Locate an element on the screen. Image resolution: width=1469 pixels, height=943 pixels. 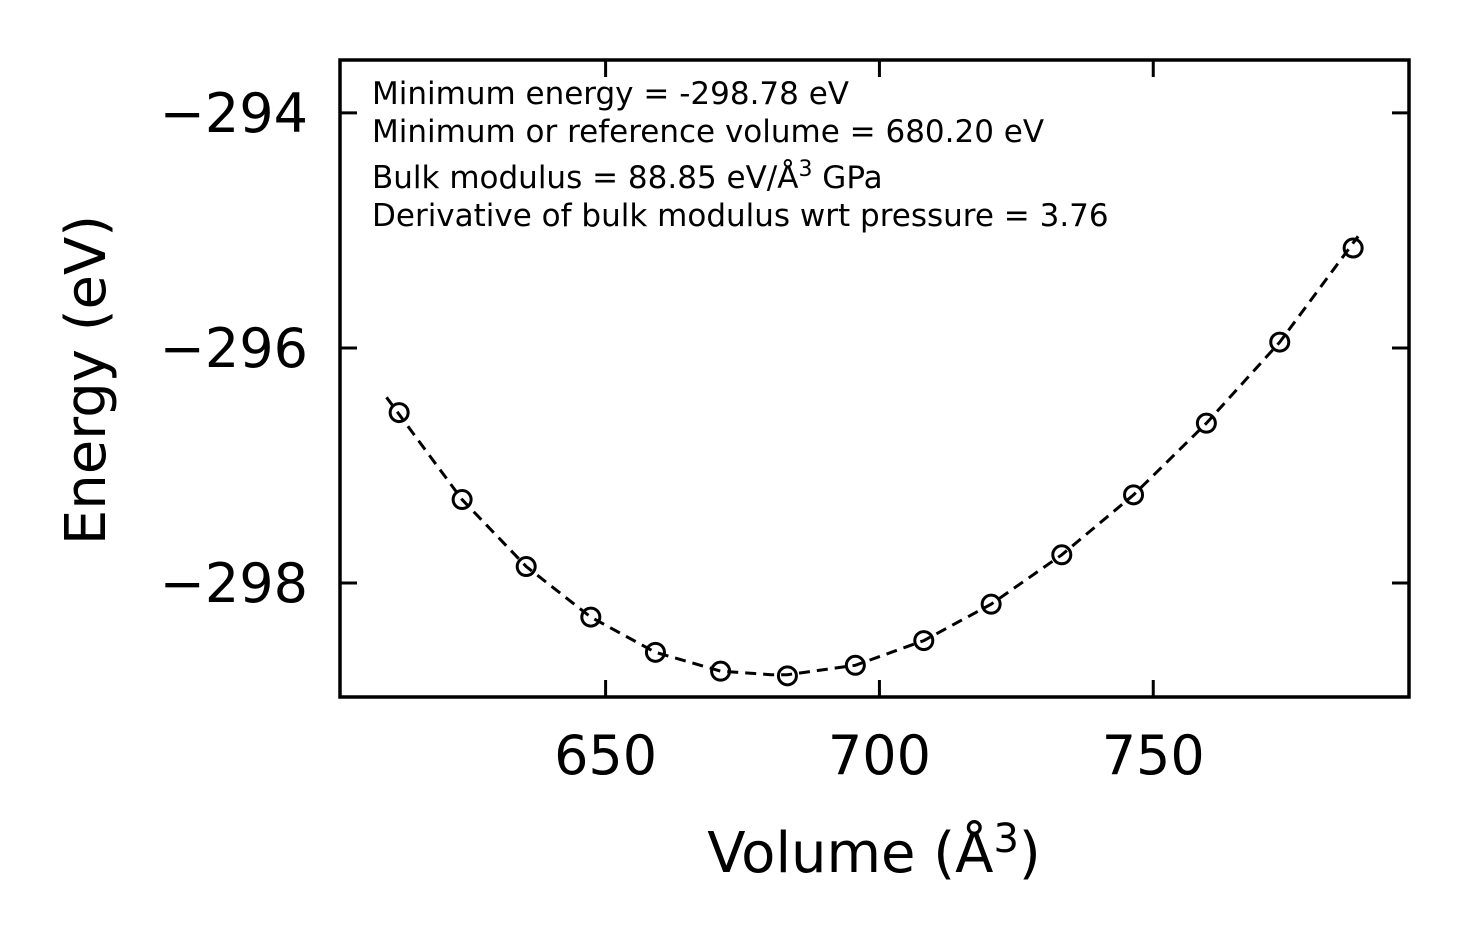
annotation-bulk-modulus: Bulk modulus = 88.85 eV/Å3 GPa is located at coordinates (627, 176).